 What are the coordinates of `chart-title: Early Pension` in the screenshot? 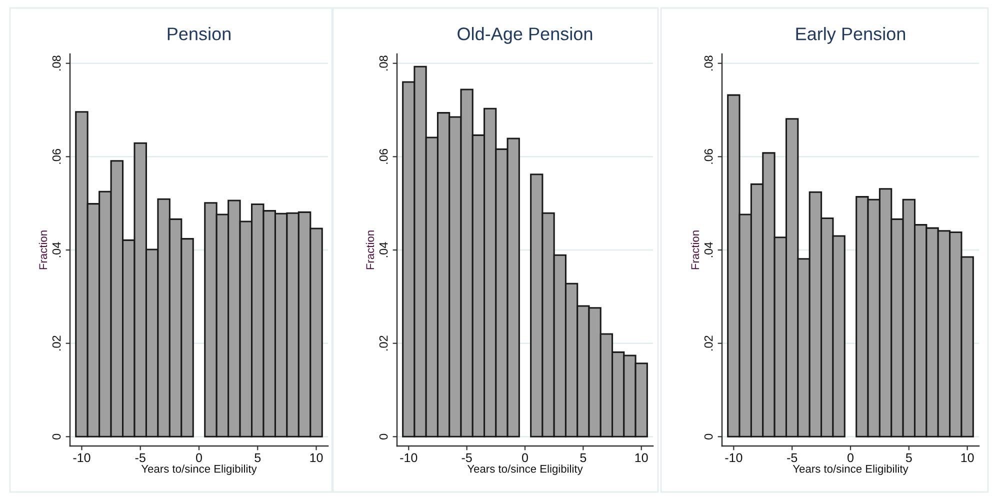 It's located at (851, 35).